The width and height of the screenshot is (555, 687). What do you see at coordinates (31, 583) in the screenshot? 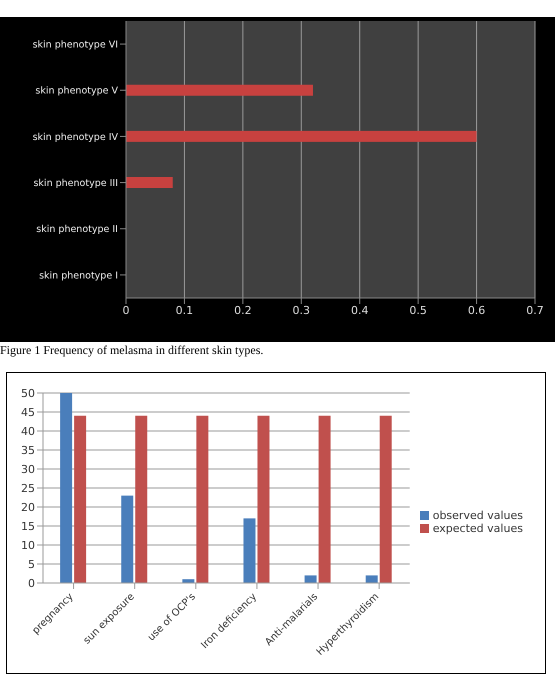
I see `y-tick-label: 0` at bounding box center [31, 583].